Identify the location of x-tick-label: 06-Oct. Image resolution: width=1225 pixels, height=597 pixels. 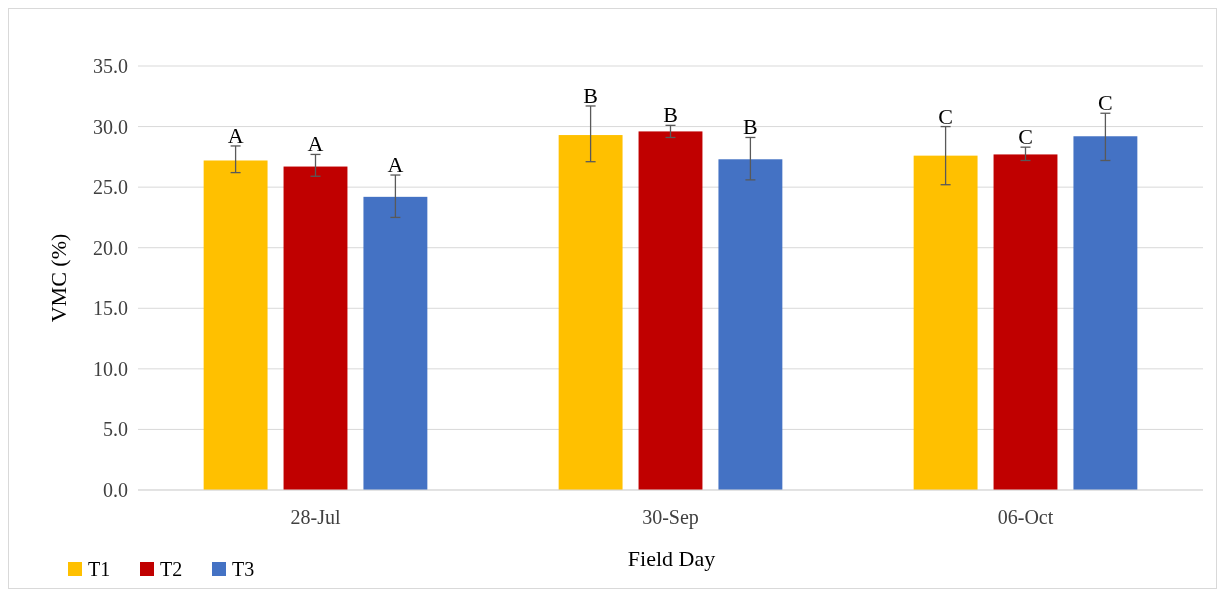
(1025, 517).